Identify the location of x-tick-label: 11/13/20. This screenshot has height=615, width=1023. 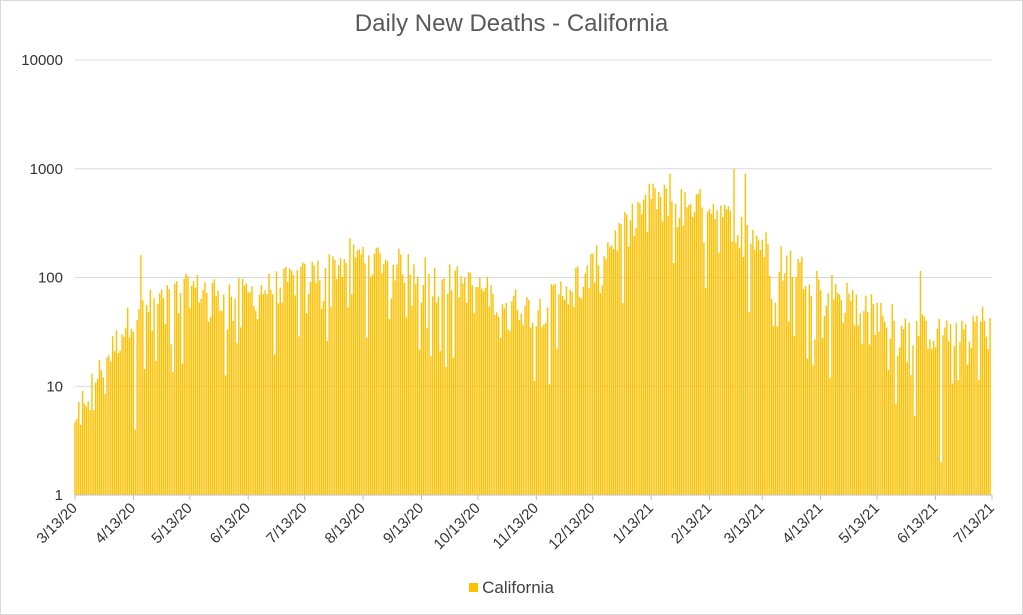
(516, 526).